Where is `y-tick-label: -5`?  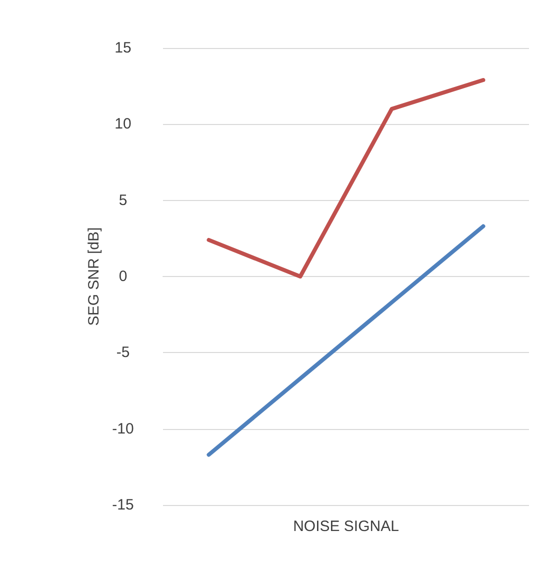 y-tick-label: -5 is located at coordinates (123, 353).